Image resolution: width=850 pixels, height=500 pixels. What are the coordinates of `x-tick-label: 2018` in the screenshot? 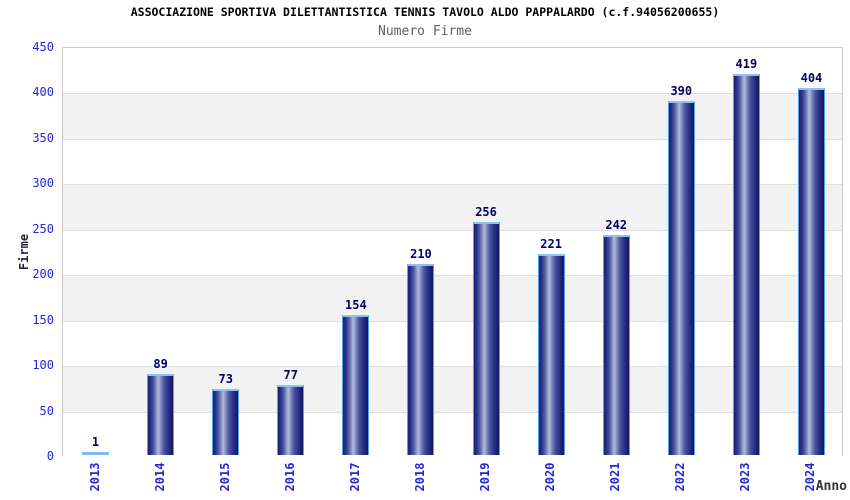 It's located at (419, 477).